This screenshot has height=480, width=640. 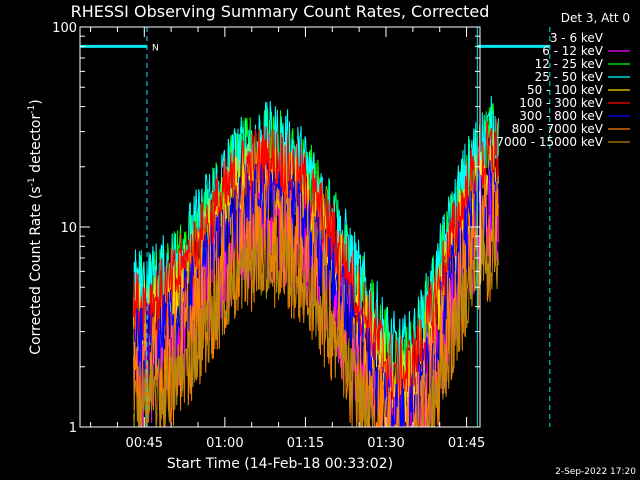 I want to click on legend-label: 100 - 300 keV, so click(x=561, y=103).